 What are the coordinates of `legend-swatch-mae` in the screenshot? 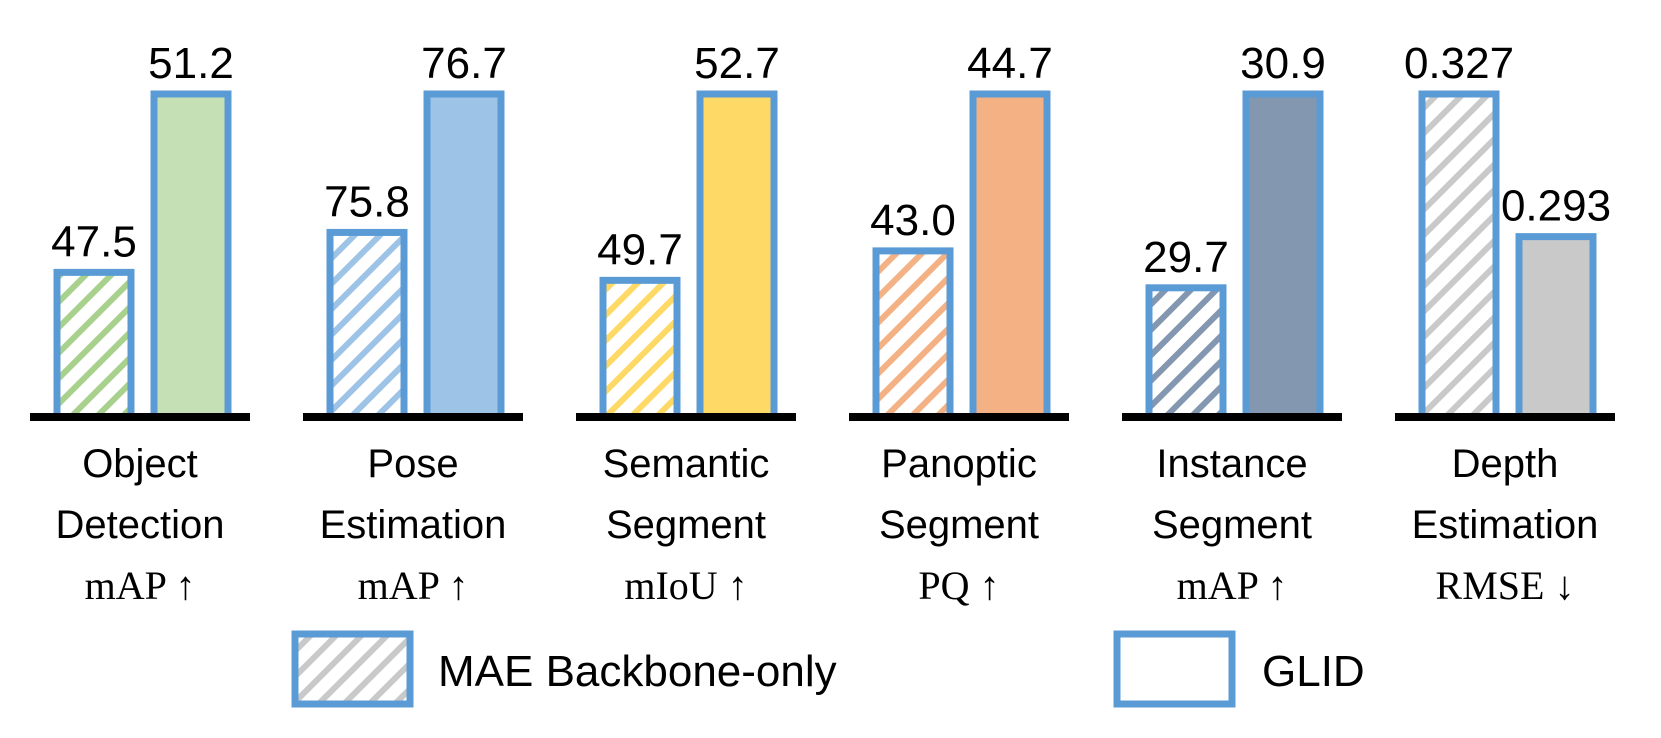 It's located at (352, 669).